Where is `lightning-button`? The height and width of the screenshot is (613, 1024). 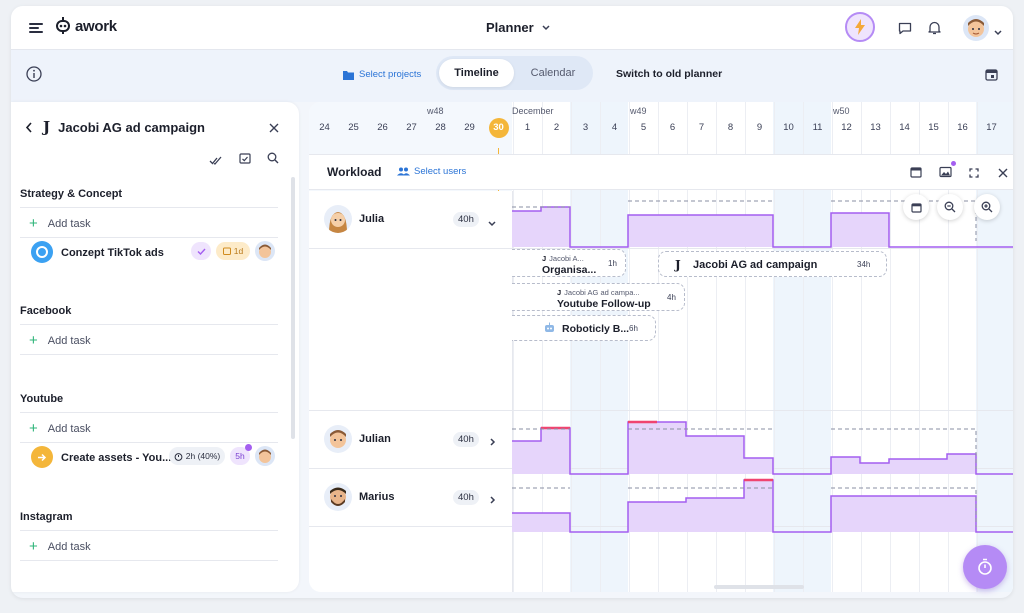 lightning-button is located at coordinates (860, 27).